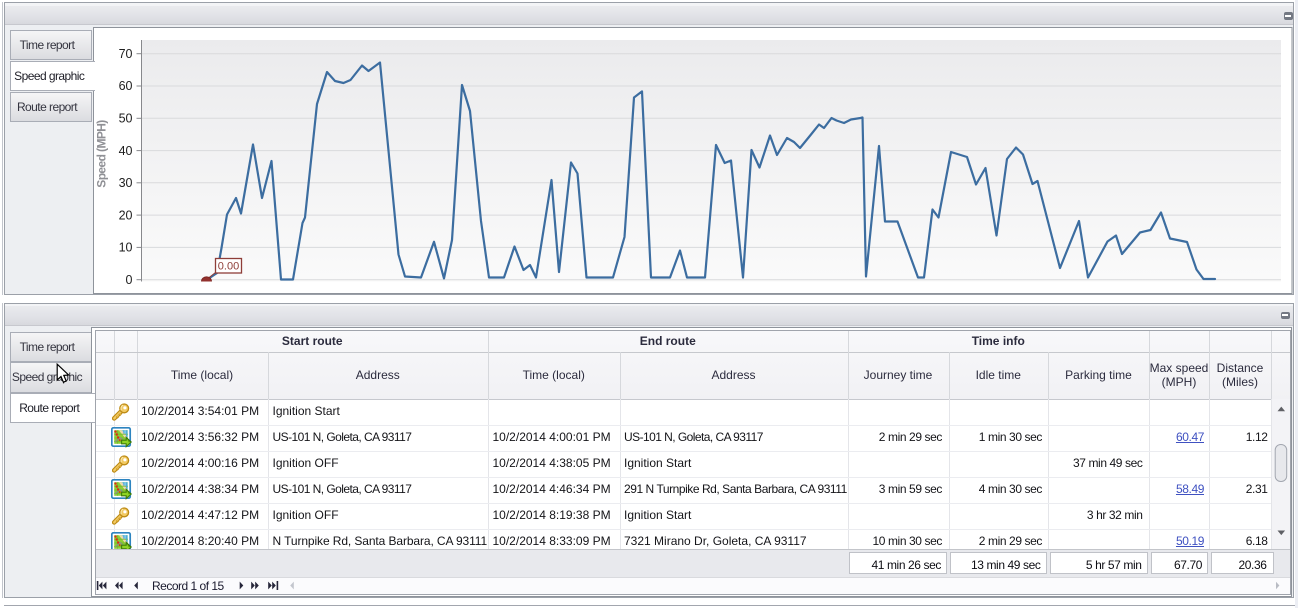 This screenshot has height=608, width=1298. Describe the element at coordinates (102, 154) in the screenshot. I see `svg-text: Speed (MPH)` at that location.